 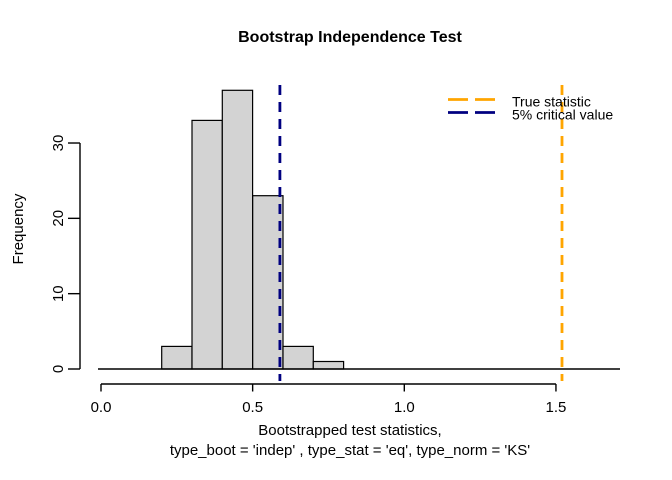 I want to click on x-tick-label: 1.0, so click(x=404, y=407).